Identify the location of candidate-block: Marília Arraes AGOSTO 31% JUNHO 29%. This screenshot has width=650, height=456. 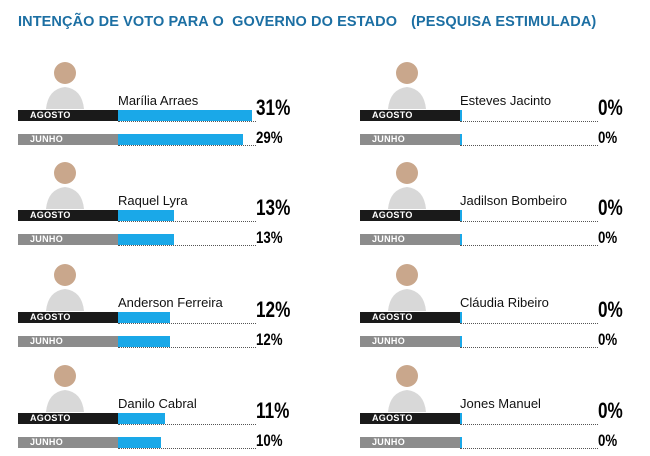
(163, 103).